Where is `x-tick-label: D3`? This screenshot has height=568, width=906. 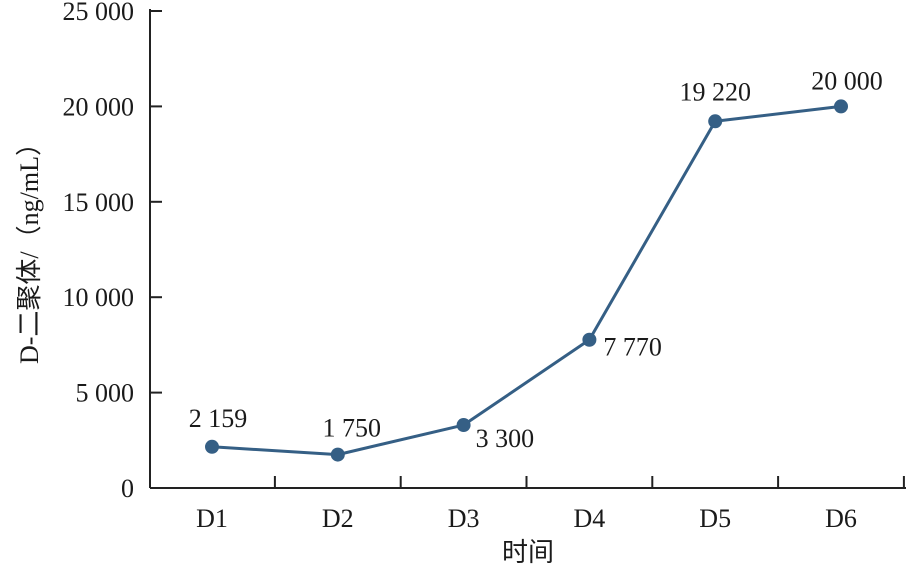 x-tick-label: D3 is located at coordinates (464, 518).